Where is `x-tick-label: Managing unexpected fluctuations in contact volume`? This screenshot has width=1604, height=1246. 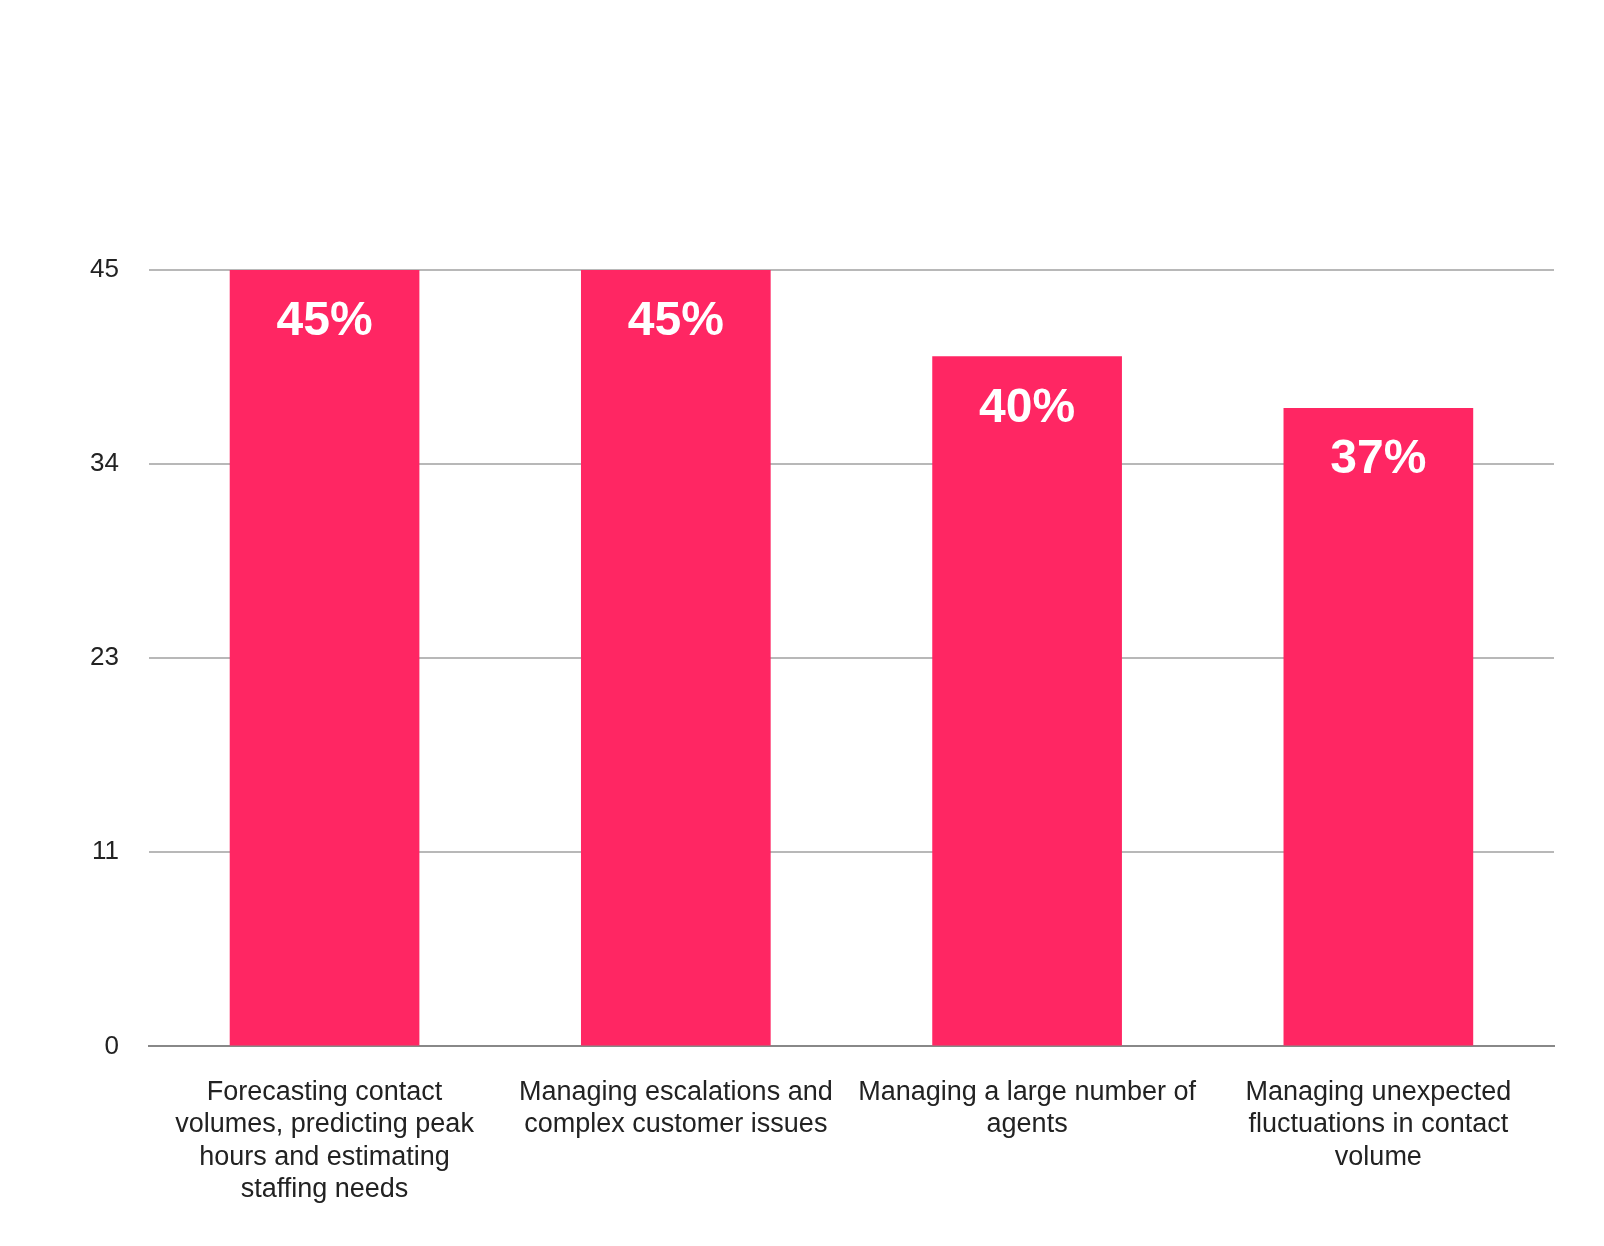 x-tick-label: Managing unexpected fluctuations in contact volume is located at coordinates (1378, 1123).